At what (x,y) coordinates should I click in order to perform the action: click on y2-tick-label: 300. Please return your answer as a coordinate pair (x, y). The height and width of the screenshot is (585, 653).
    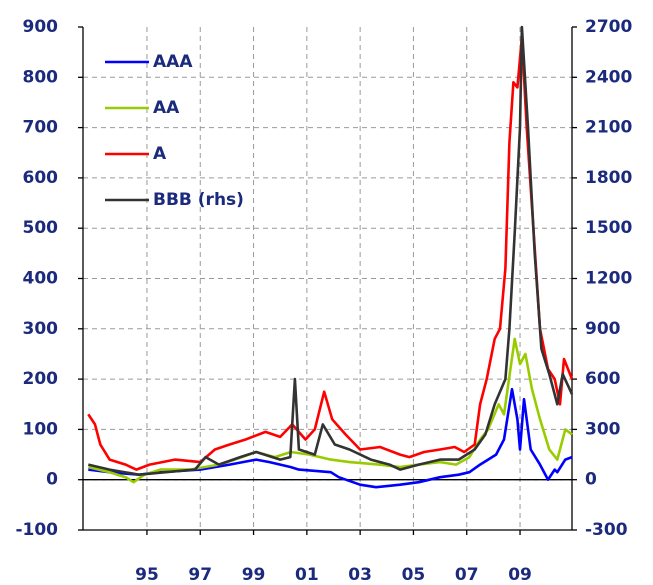
    Looking at the image, I should click on (603, 429).